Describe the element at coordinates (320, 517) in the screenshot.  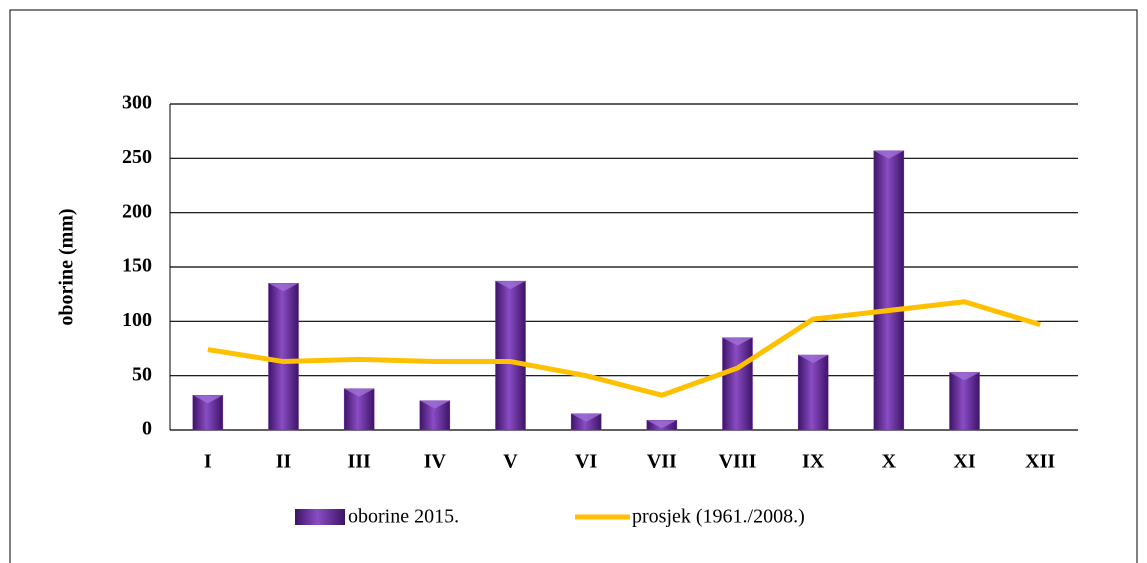
I see `legend-swatch` at that location.